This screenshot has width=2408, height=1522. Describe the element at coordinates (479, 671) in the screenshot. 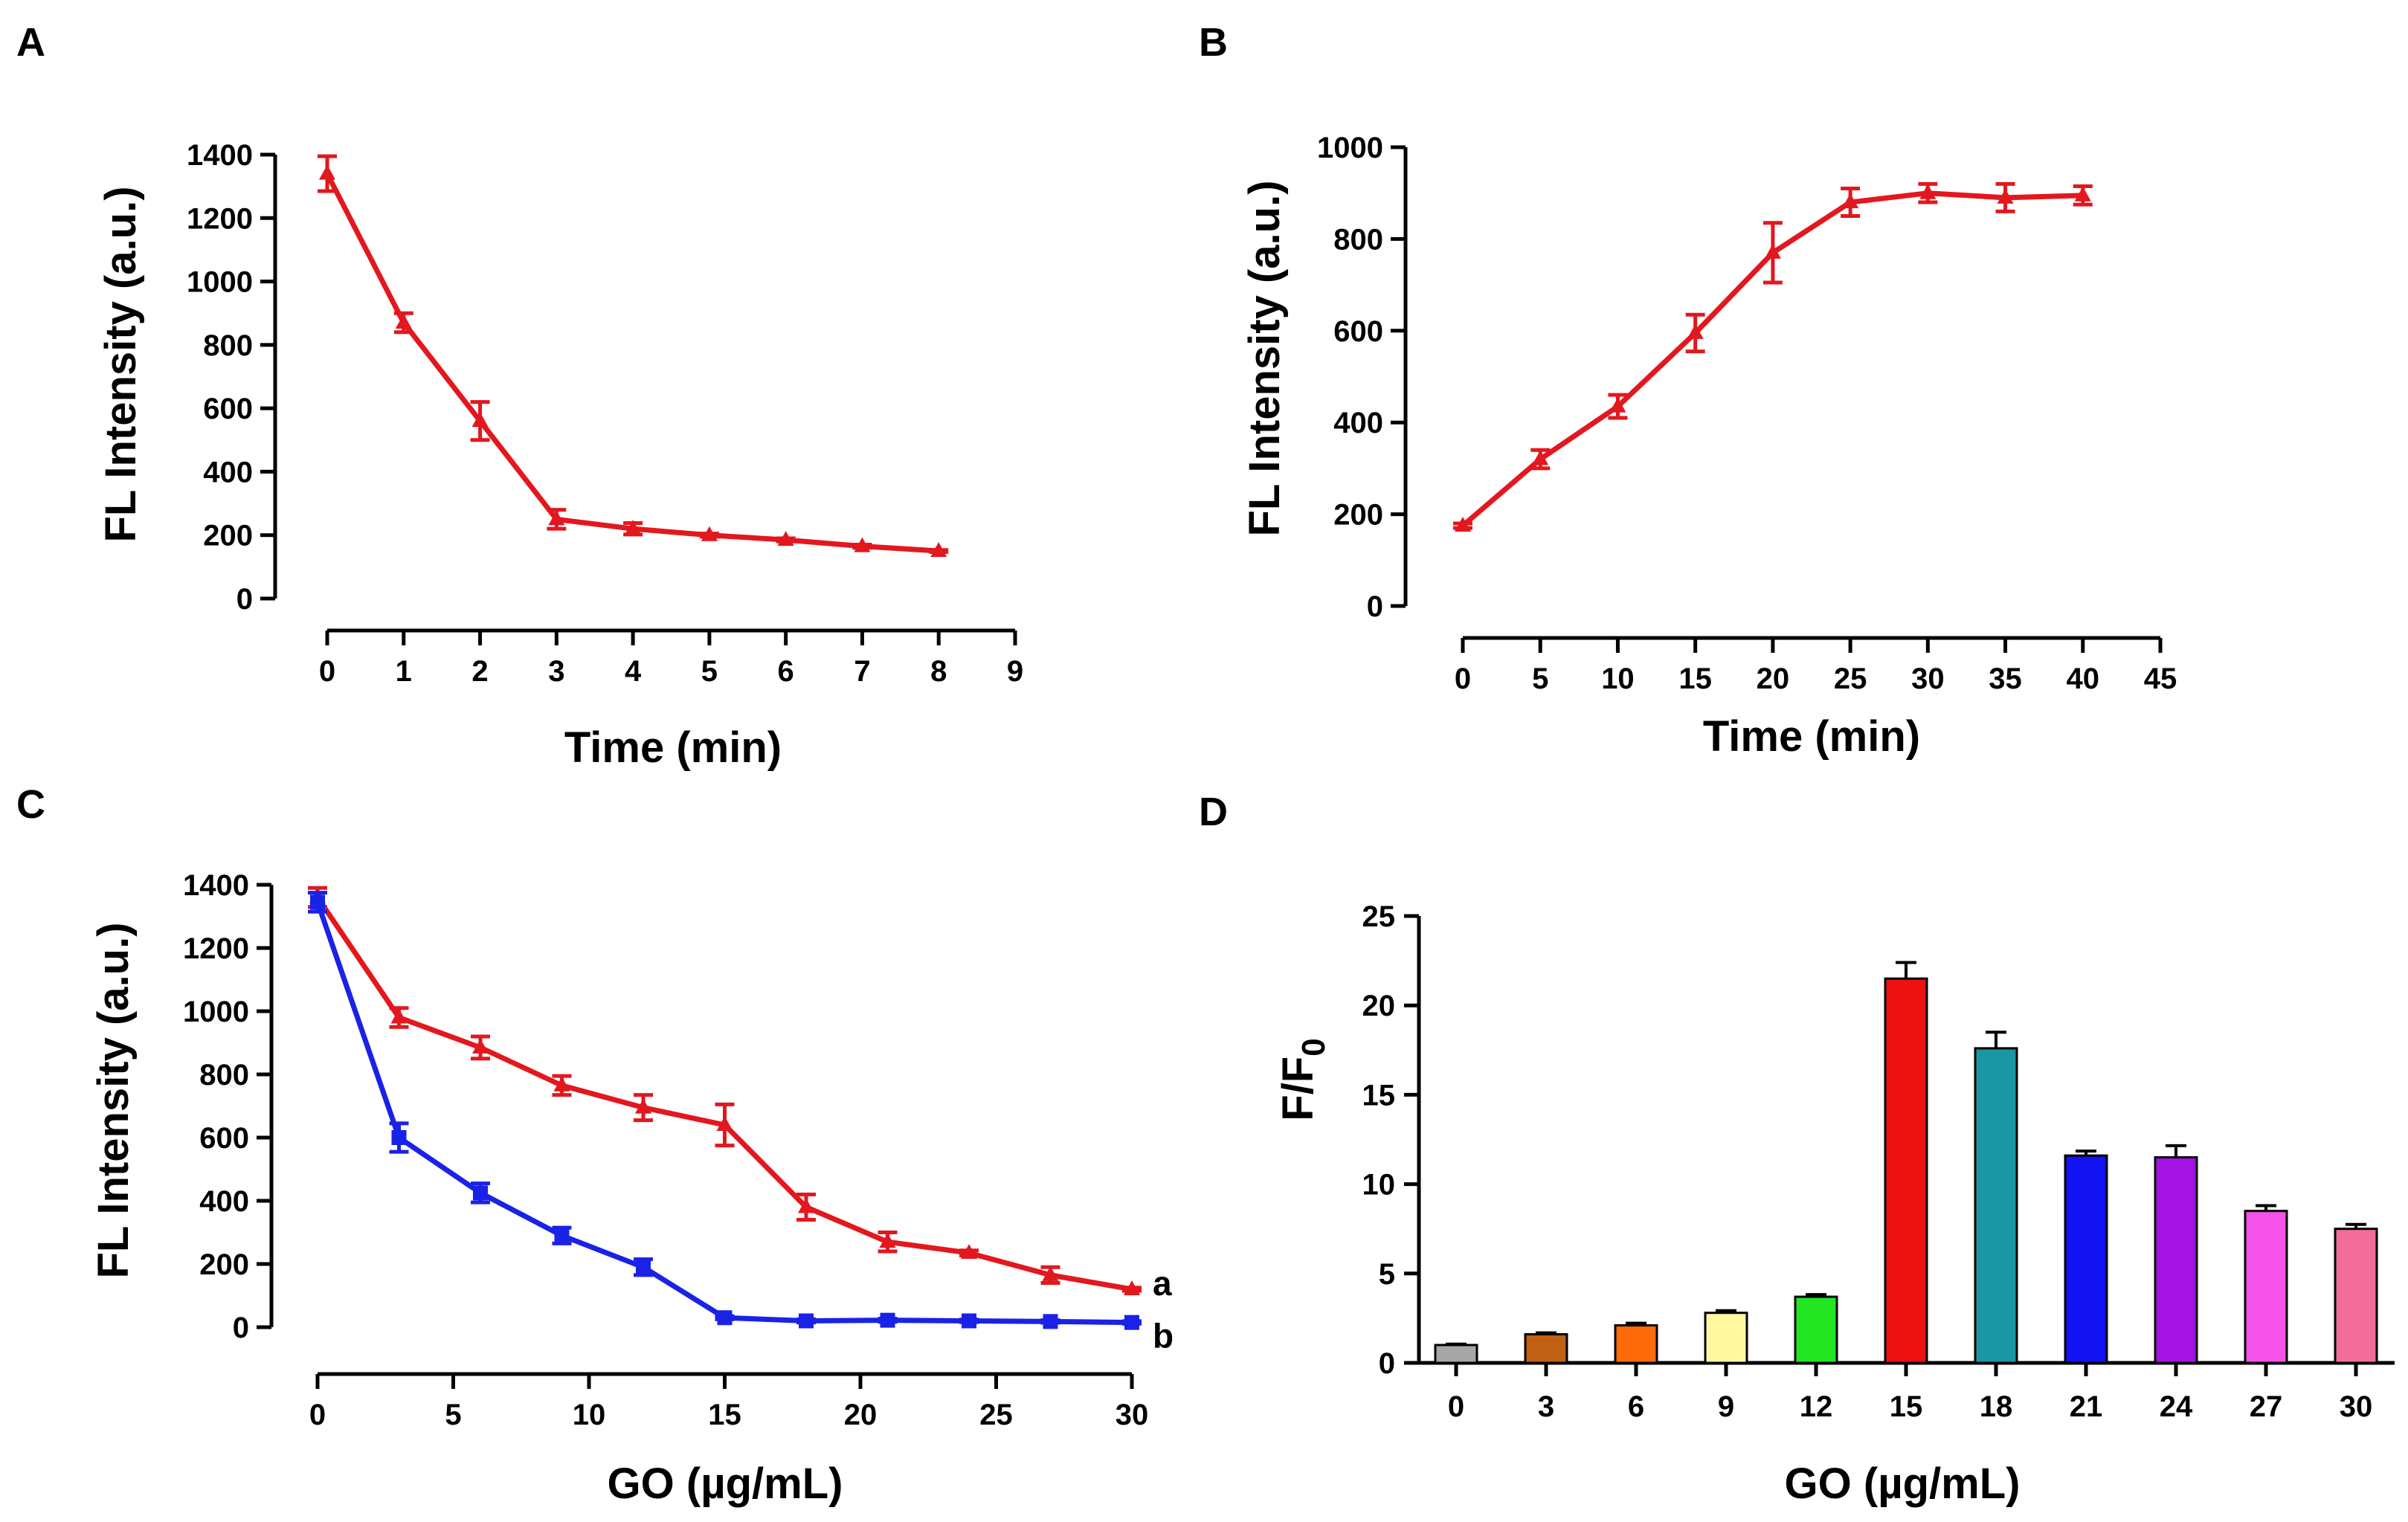

I see `x-tick-label: 2` at that location.